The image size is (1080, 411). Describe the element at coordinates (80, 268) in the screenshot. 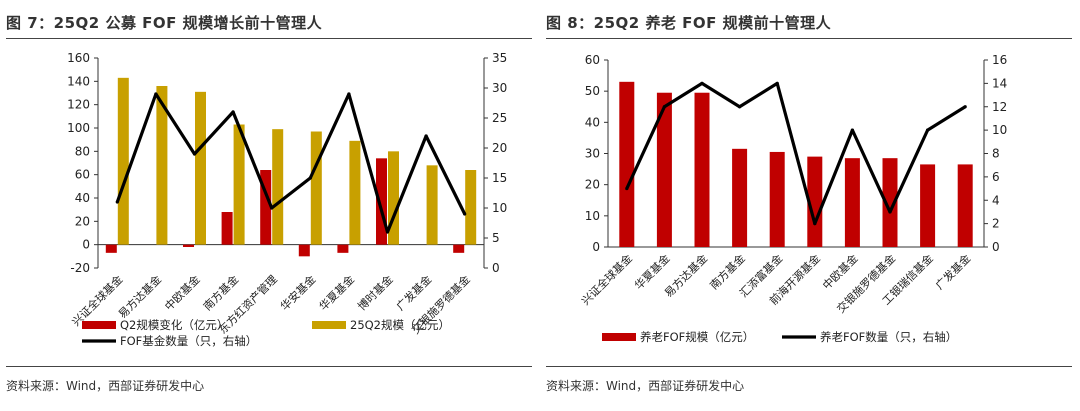

I see `left-tick-label: -20` at that location.